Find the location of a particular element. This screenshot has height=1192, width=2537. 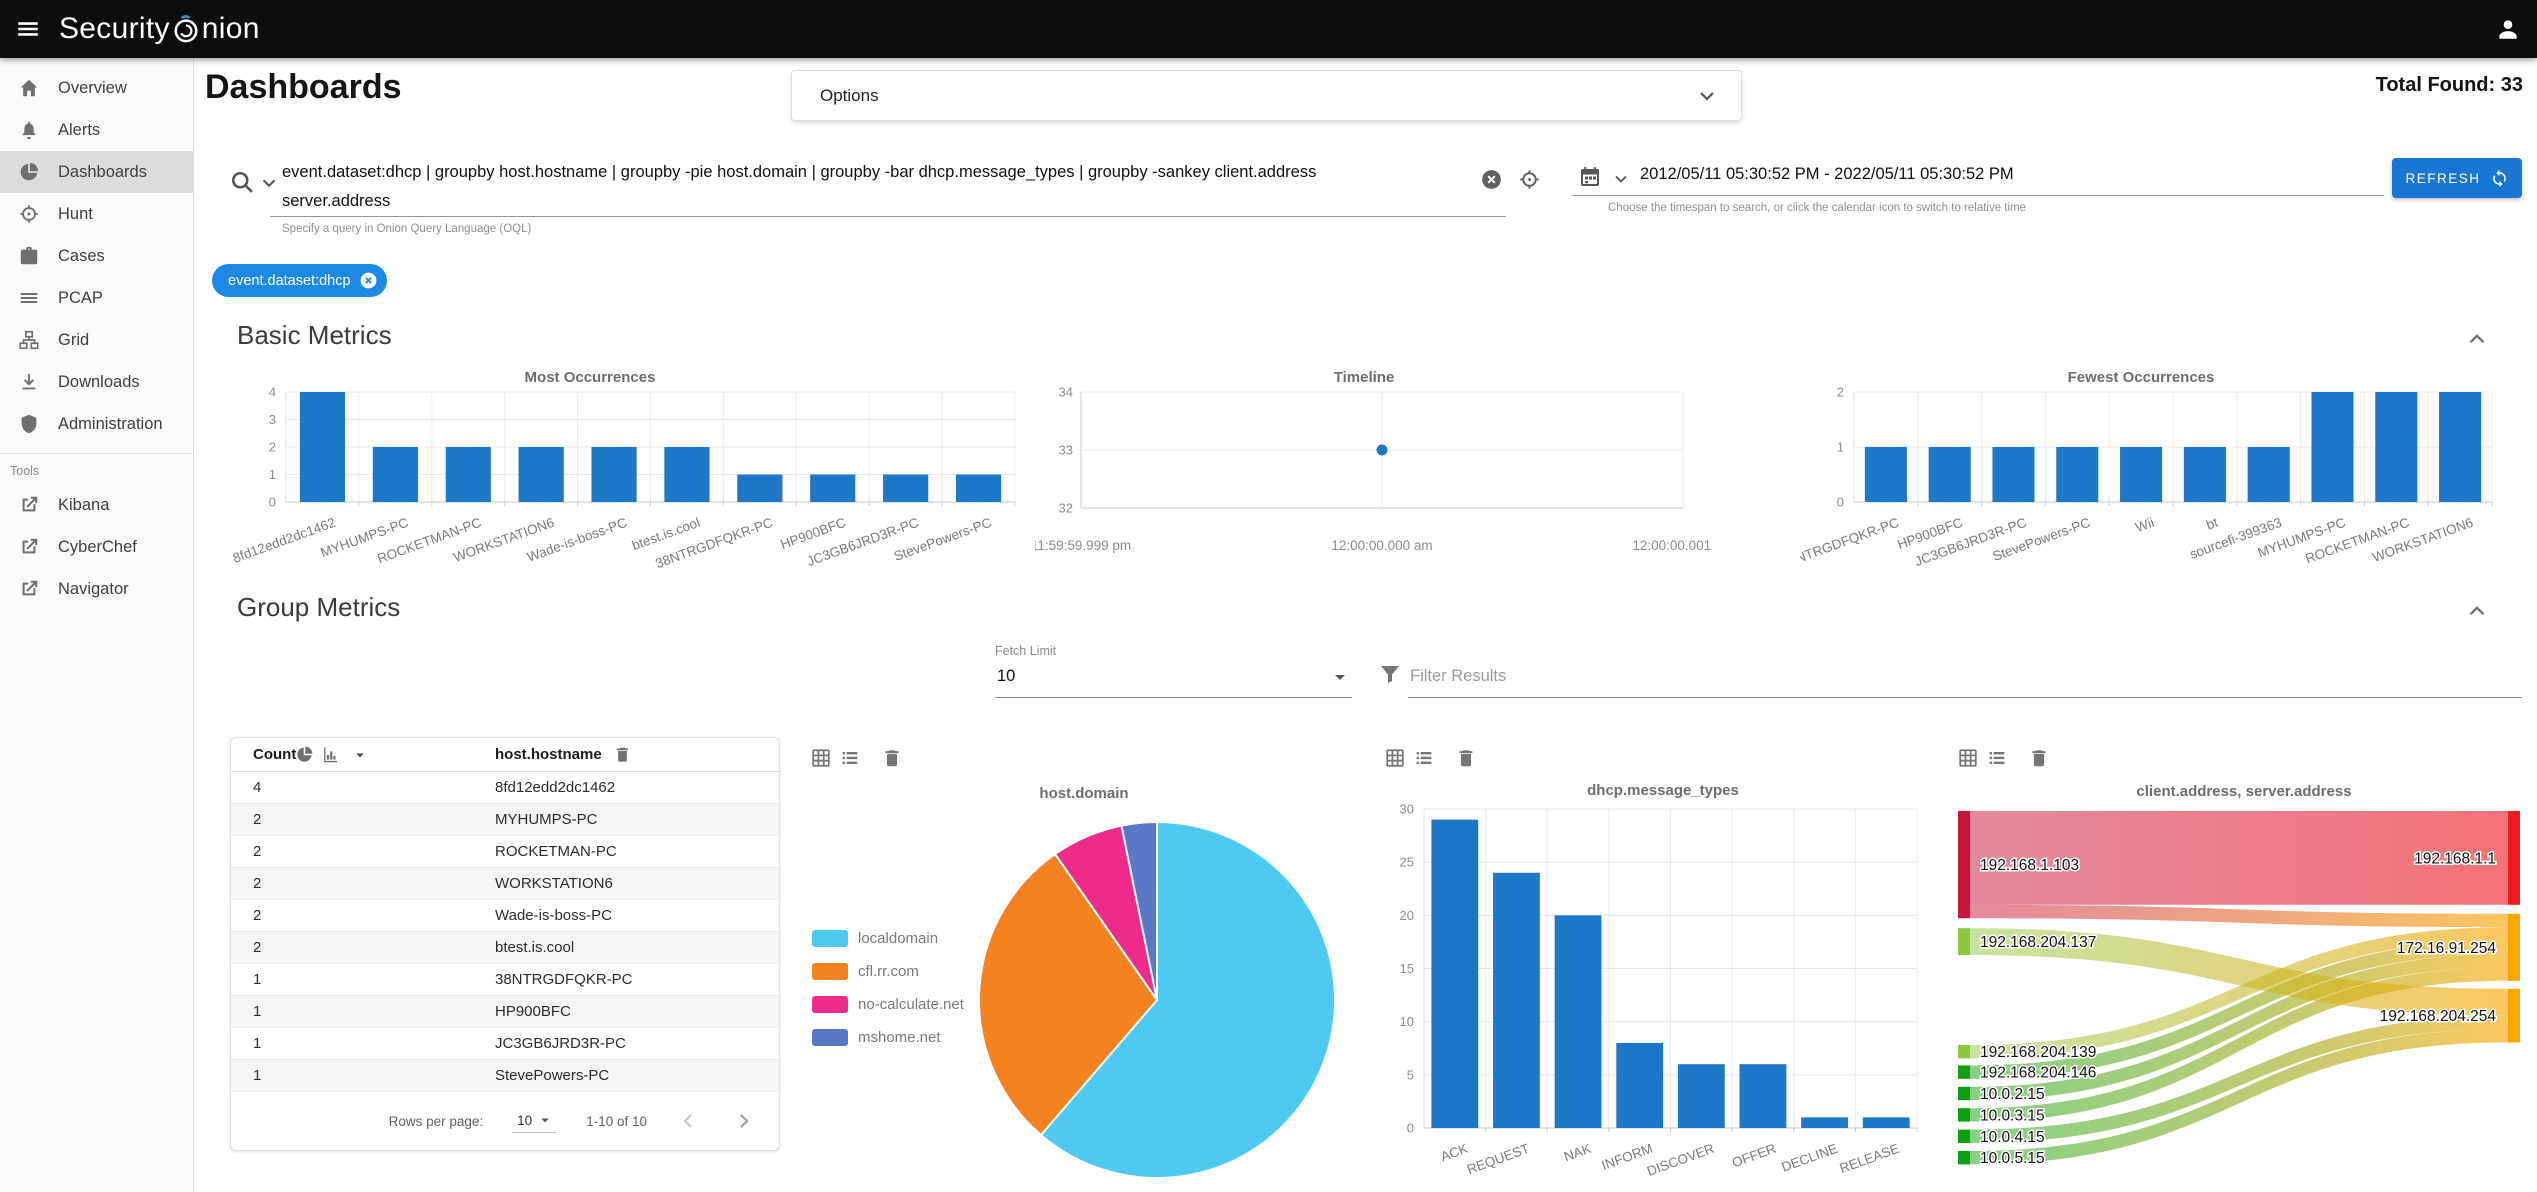

table-row: 2 Wade-is-boss-PC is located at coordinates (505, 916).